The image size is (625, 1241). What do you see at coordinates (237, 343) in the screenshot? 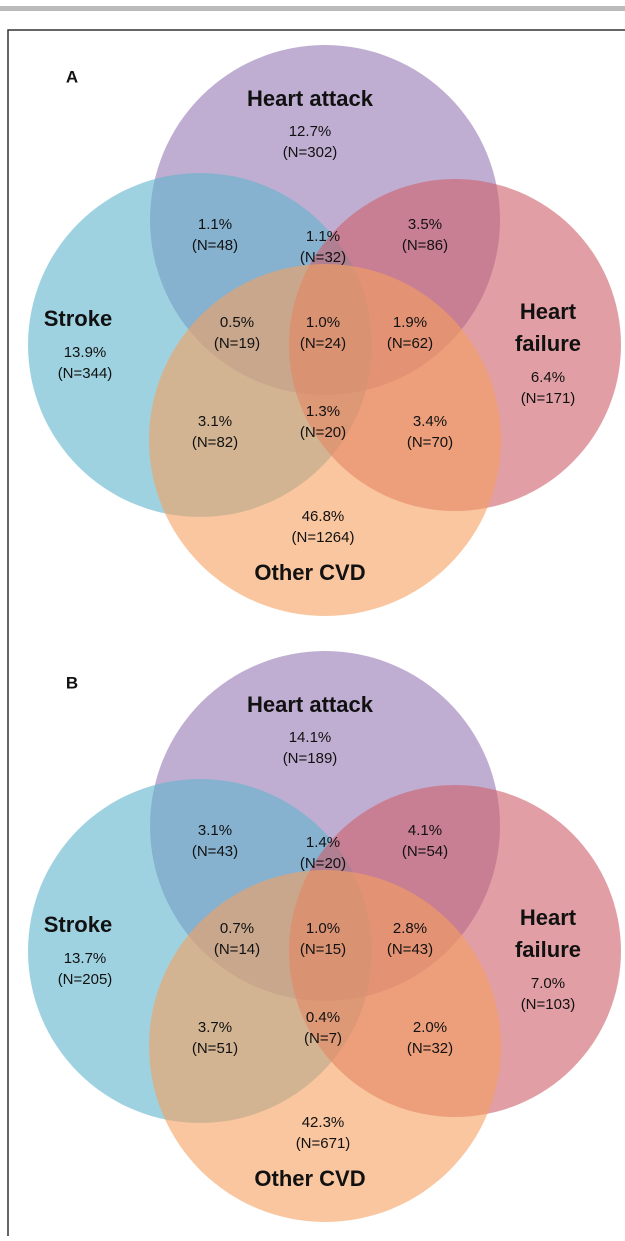
I see `region-count: (N=19)` at bounding box center [237, 343].